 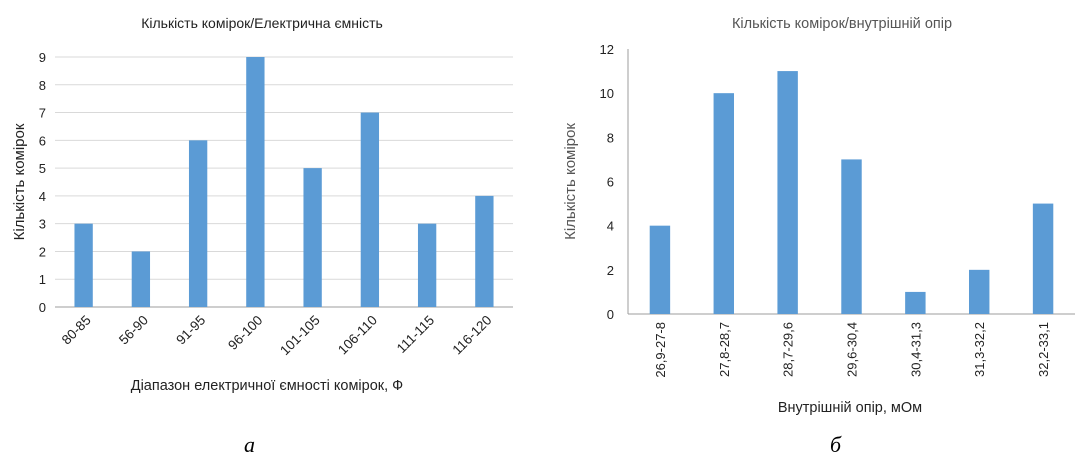 I want to click on chart-a-caption: а, so click(x=249, y=444).